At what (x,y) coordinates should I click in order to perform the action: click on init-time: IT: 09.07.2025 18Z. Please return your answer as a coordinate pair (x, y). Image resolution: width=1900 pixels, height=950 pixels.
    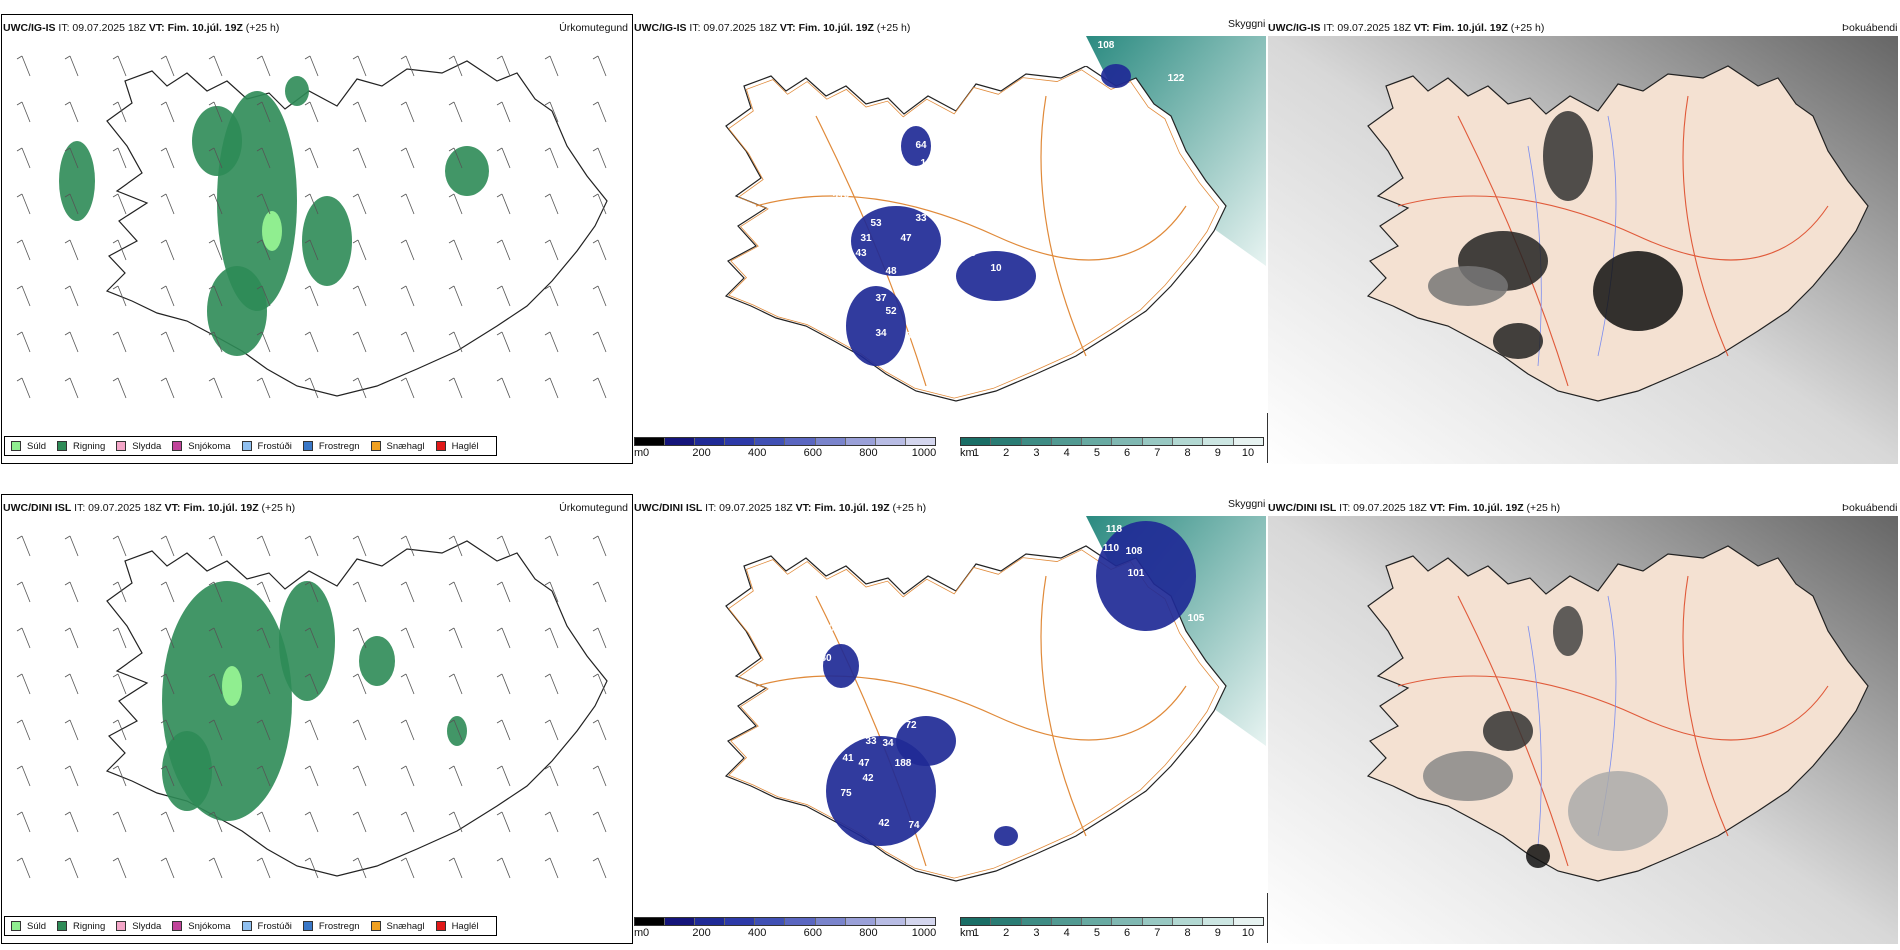
    Looking at the image, I should click on (1367, 28).